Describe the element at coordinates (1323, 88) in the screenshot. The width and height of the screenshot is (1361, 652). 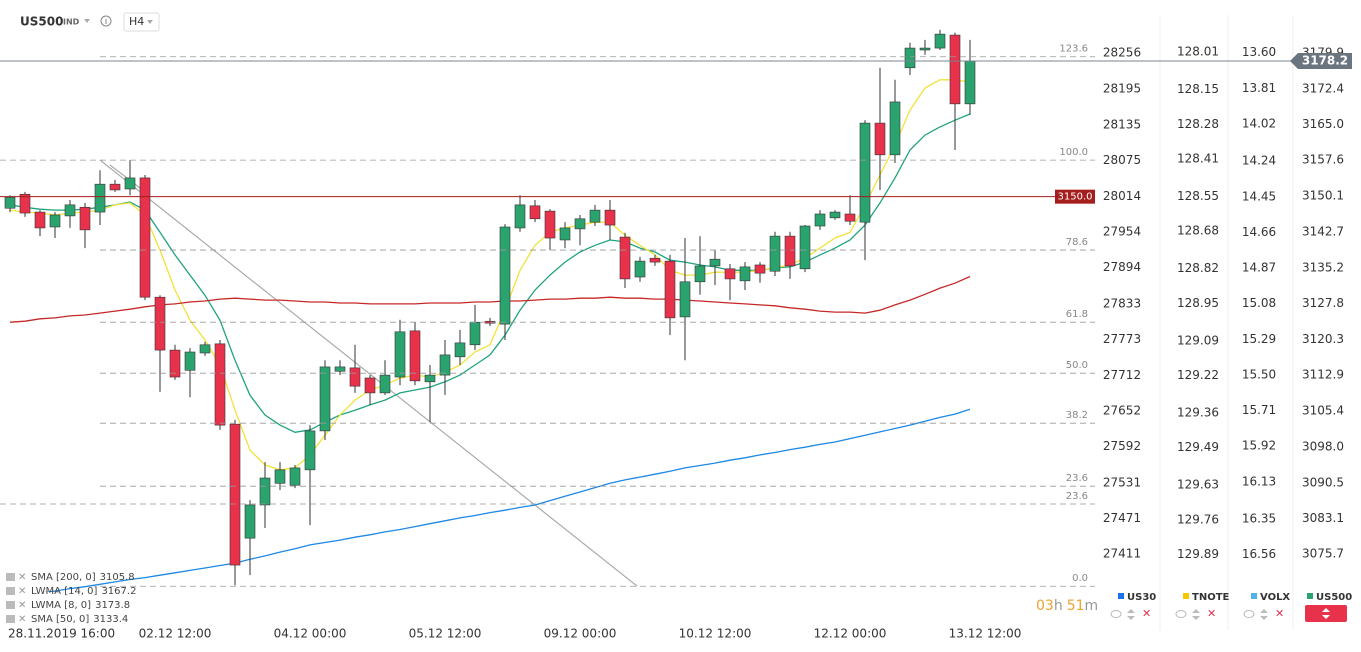
I see `y-tick-label: 3172.4` at that location.